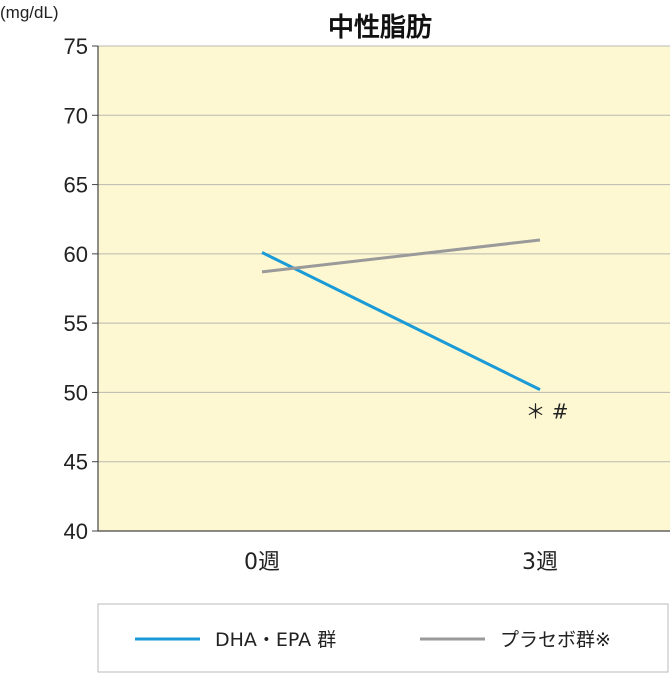  What do you see at coordinates (76, 462) in the screenshot?
I see `y-tick-label: 45` at bounding box center [76, 462].